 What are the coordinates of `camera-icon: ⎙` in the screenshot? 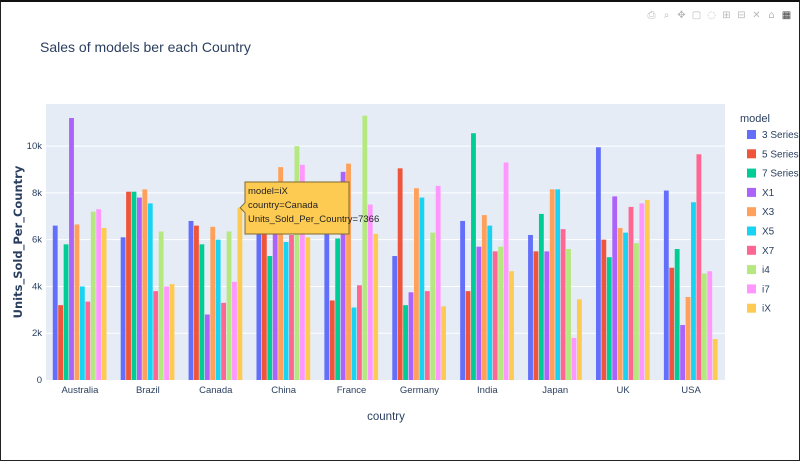 It's located at (651, 15).